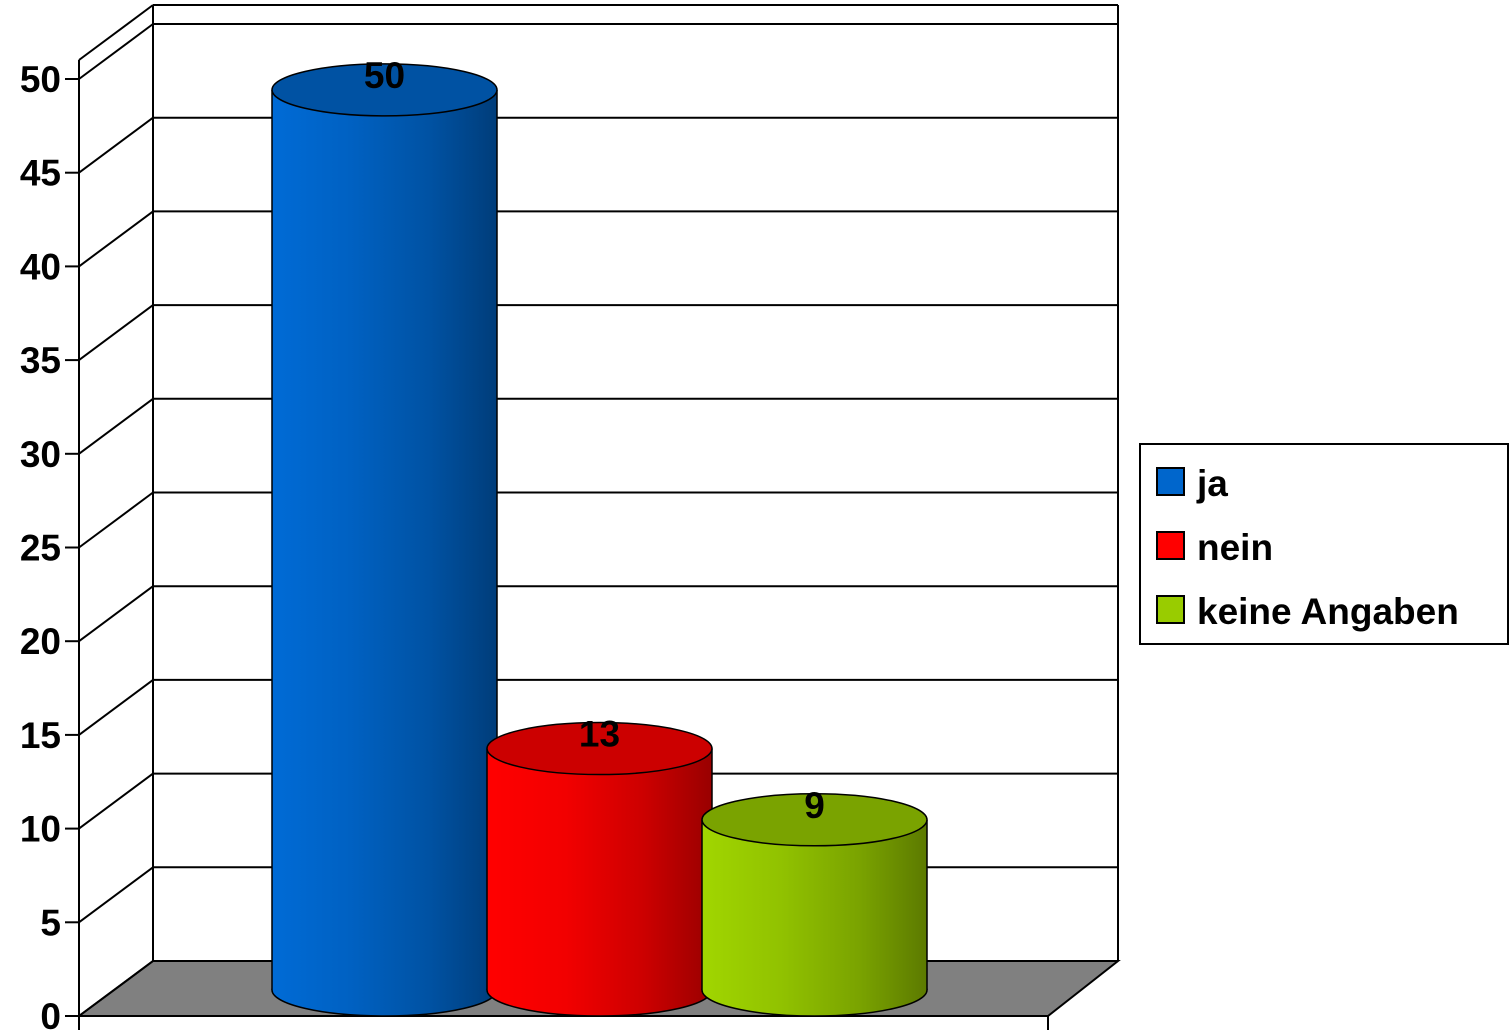 This screenshot has height=1032, width=1510. I want to click on y-tick-label: 10, so click(40, 829).